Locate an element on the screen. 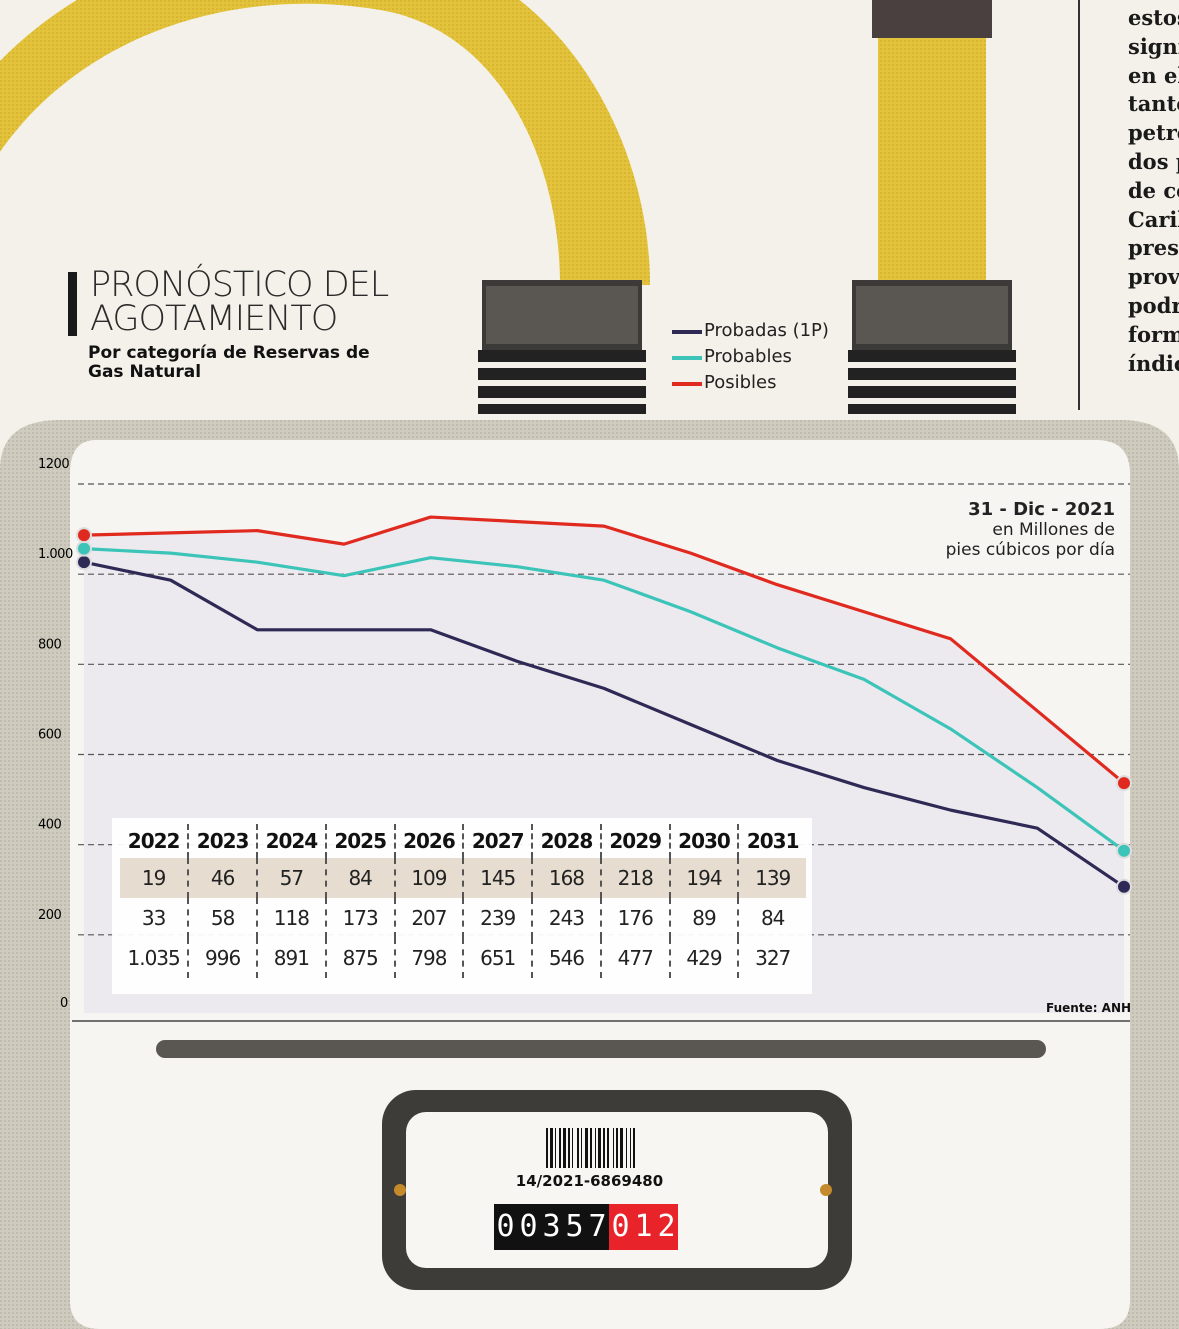  y-tick-label: 800 is located at coordinates (50, 644).